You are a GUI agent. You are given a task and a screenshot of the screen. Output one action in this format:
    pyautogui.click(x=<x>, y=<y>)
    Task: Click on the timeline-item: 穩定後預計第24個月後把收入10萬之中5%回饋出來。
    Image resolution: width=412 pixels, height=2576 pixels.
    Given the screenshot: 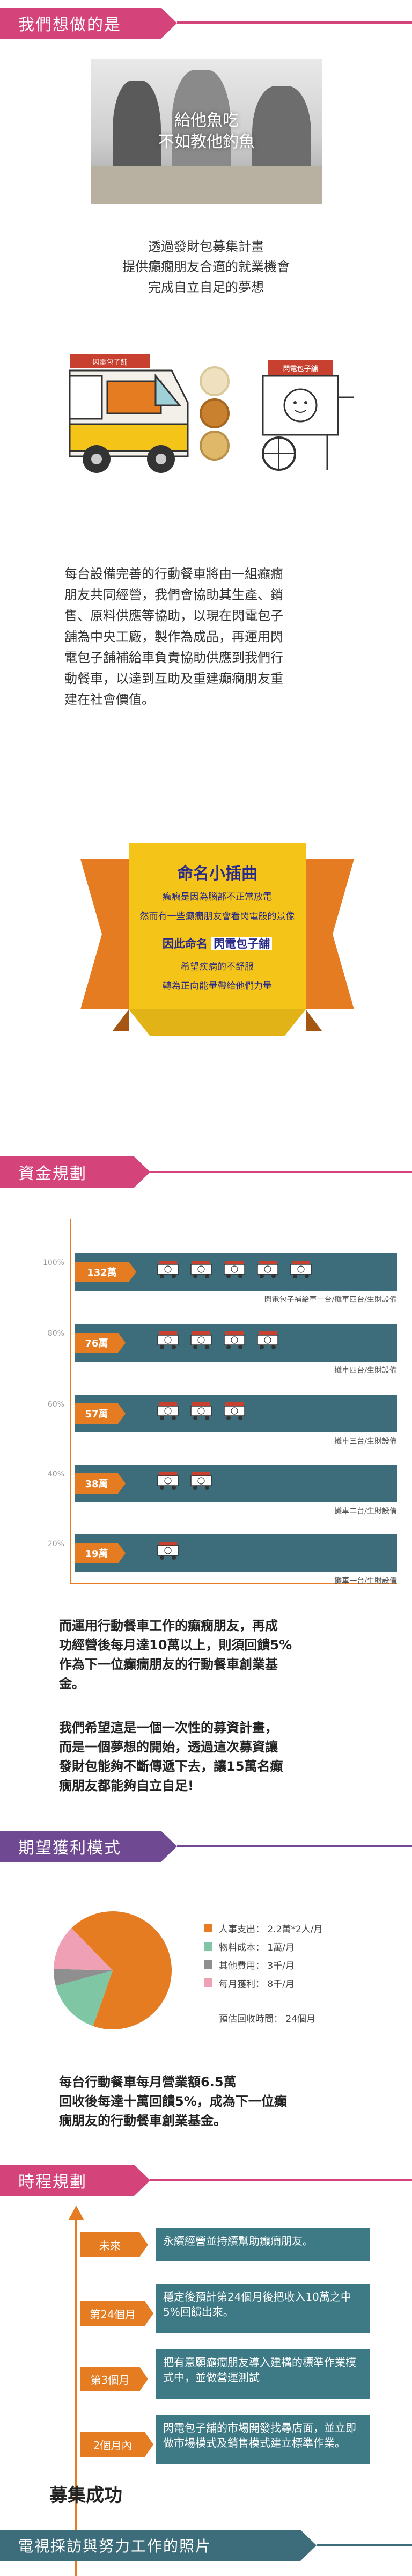 What is the action you would take?
    pyautogui.click(x=263, y=2308)
    